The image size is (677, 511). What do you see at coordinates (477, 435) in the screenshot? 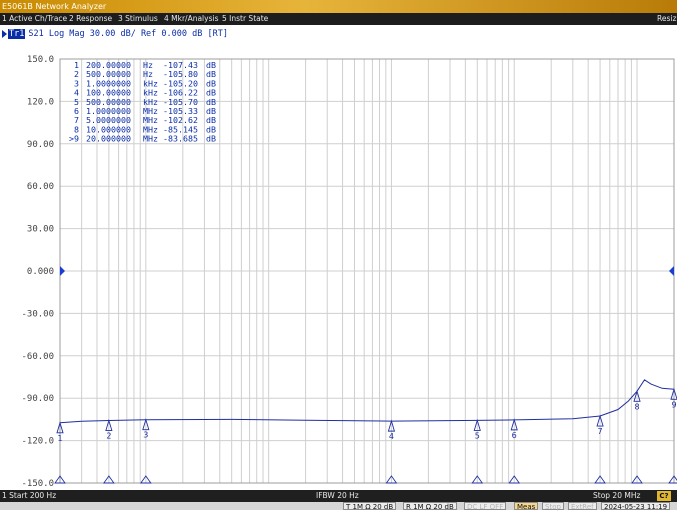
I see `marker-5-label: 5` at bounding box center [477, 435].